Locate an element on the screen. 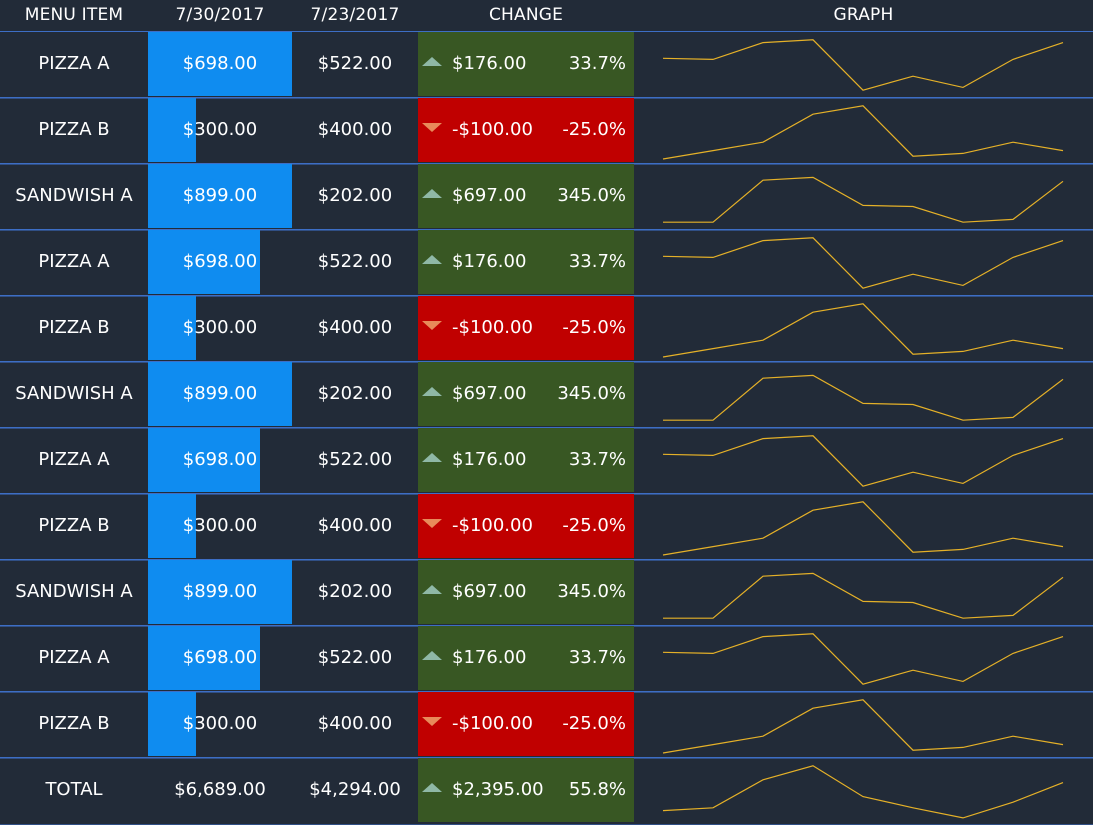  header-change: CHANGE is located at coordinates (526, 15).